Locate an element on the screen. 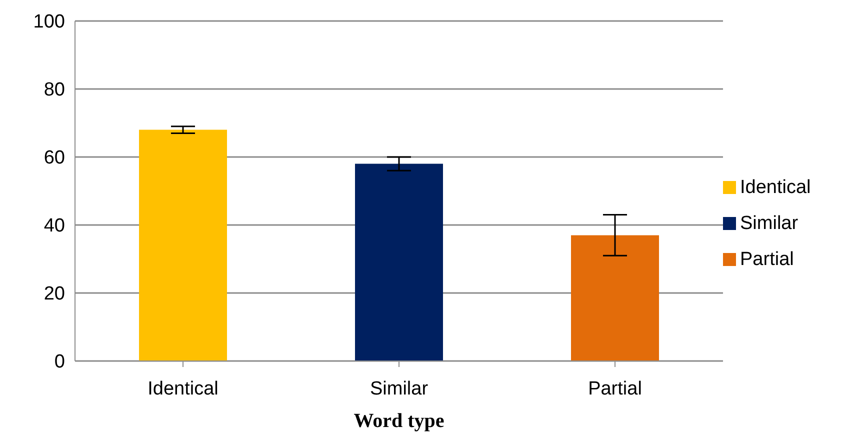 This screenshot has height=447, width=848. legend-label: Identical is located at coordinates (775, 187).